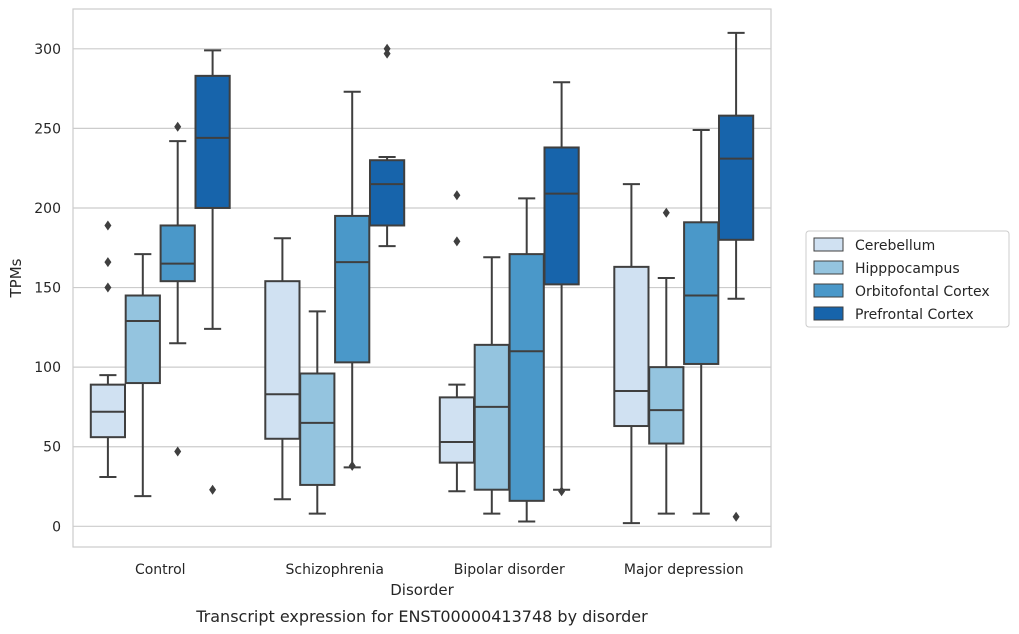 This screenshot has width=1019, height=634. Describe the element at coordinates (47, 50) in the screenshot. I see `y-tick-label: 300` at that location.